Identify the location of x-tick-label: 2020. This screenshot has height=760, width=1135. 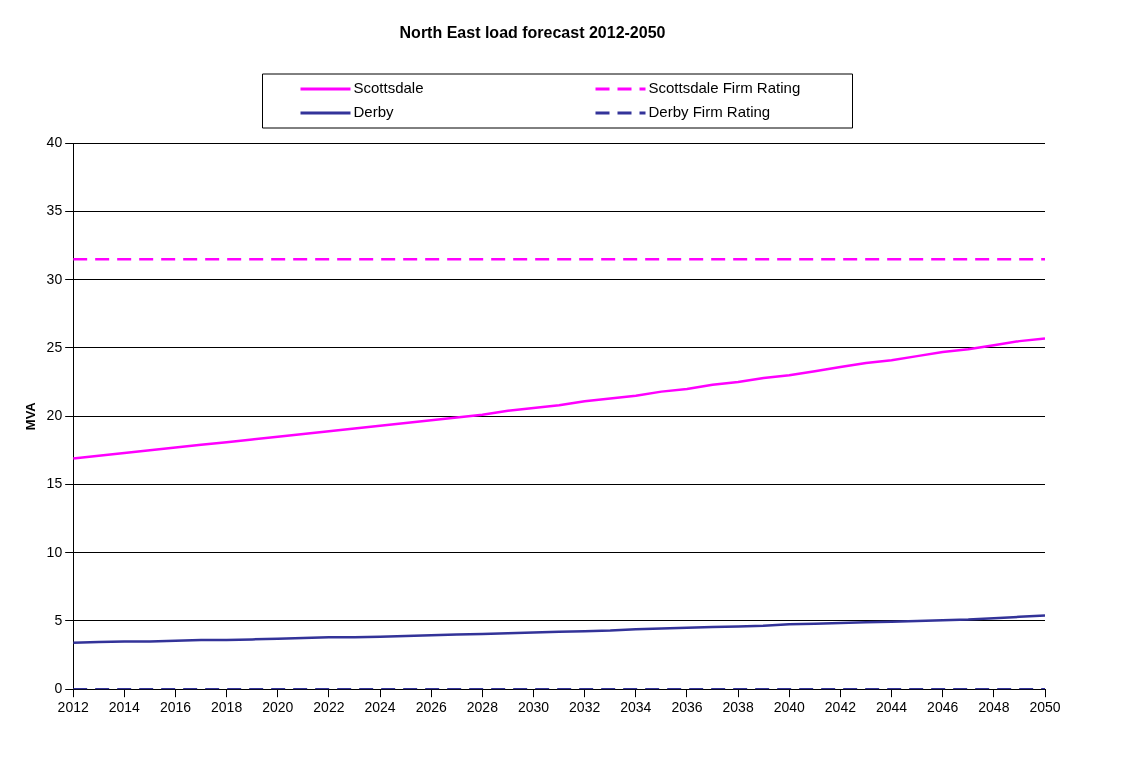
(278, 707).